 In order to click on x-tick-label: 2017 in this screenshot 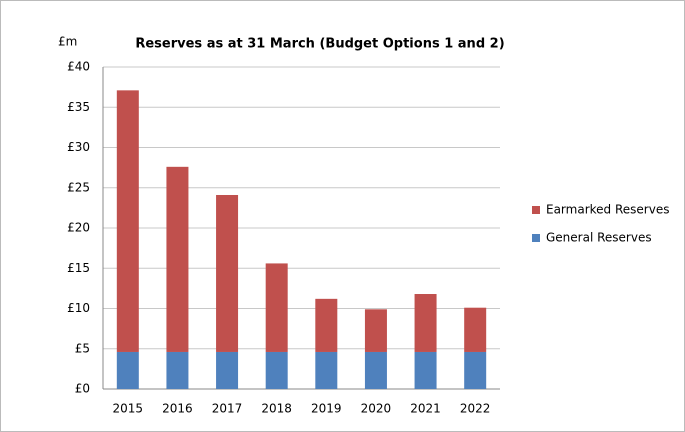, I will do `click(227, 409)`.